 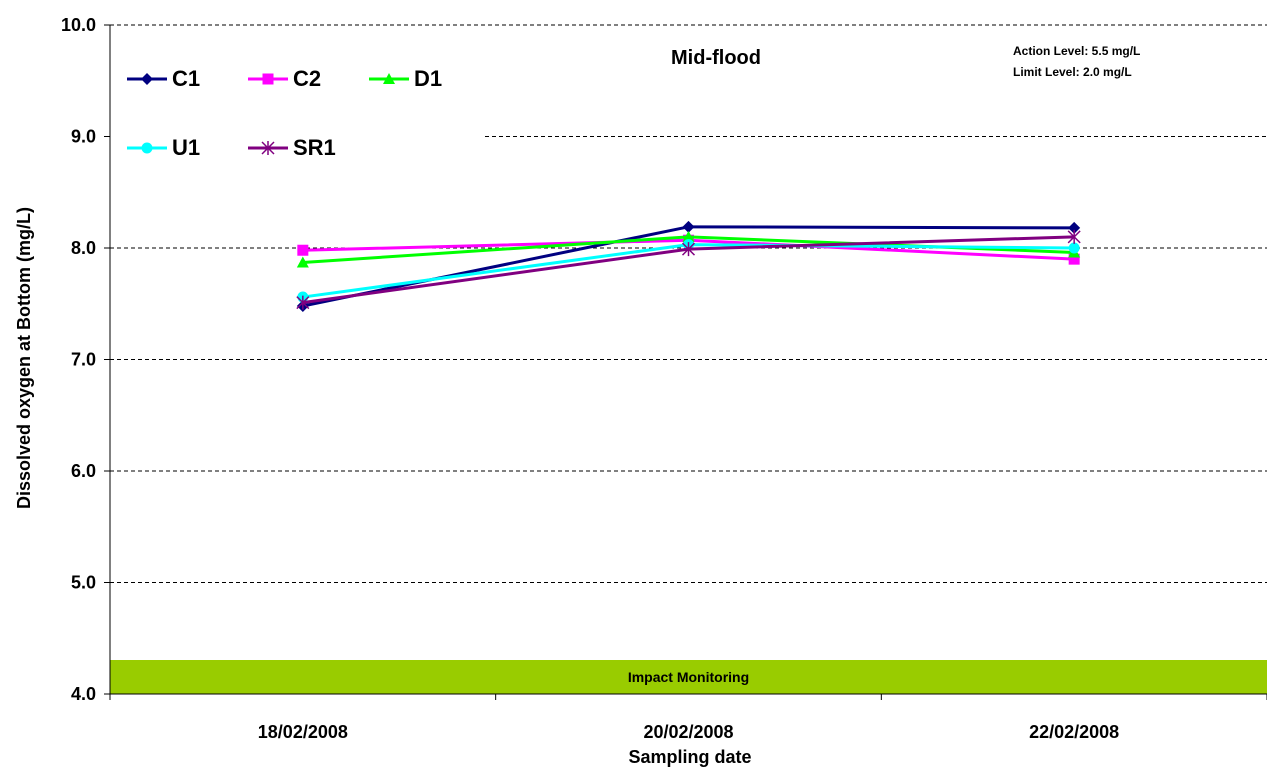 I want to click on impact-monitoring-label: Impact Monitoring, so click(x=688, y=677).